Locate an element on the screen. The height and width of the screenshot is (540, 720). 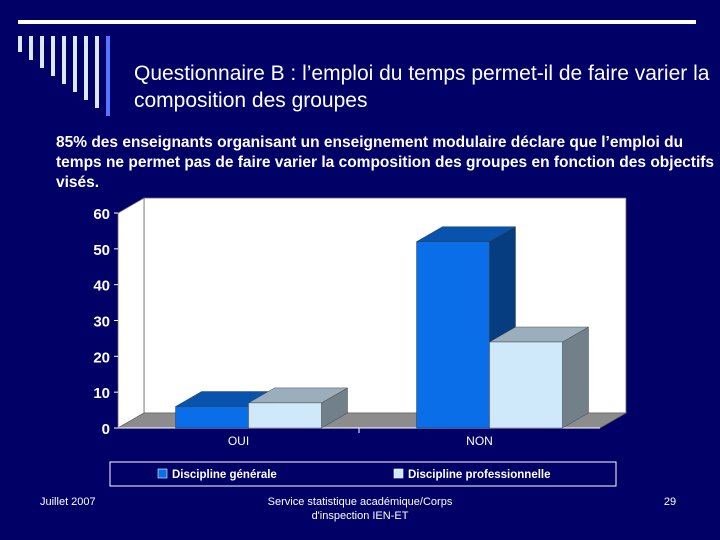
y-tick-label: 10 is located at coordinates (101, 393).